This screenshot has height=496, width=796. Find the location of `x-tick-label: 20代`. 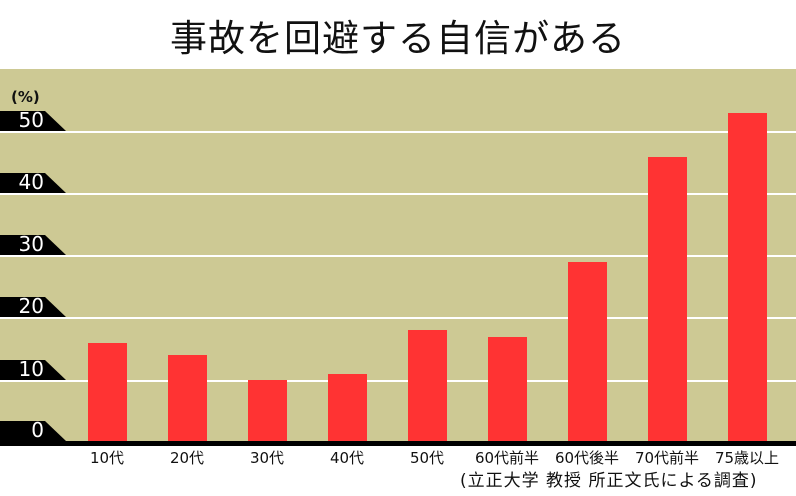

x-tick-label: 20代 is located at coordinates (187, 458).